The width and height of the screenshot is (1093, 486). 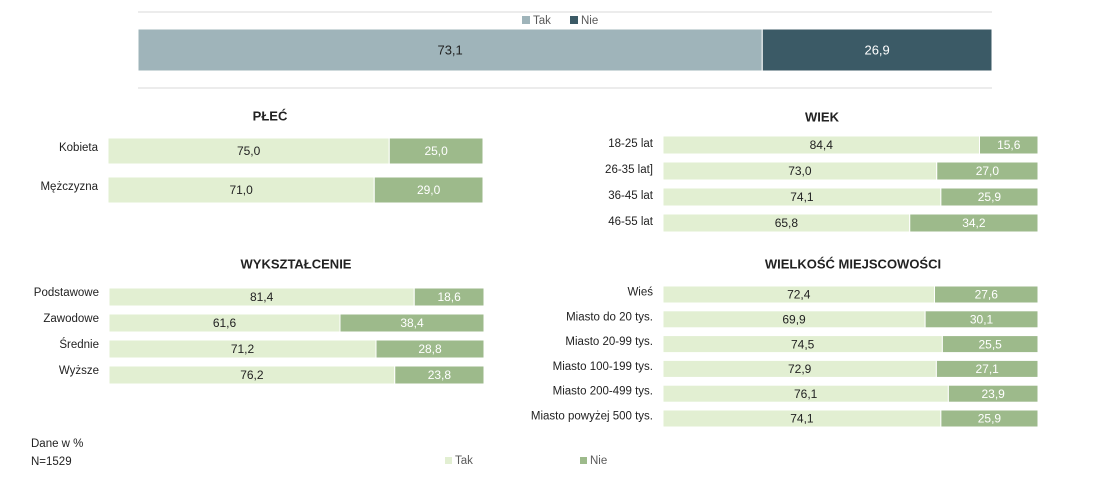 I want to click on panel-title: WYKSZTAŁCENIE, so click(x=296, y=263).